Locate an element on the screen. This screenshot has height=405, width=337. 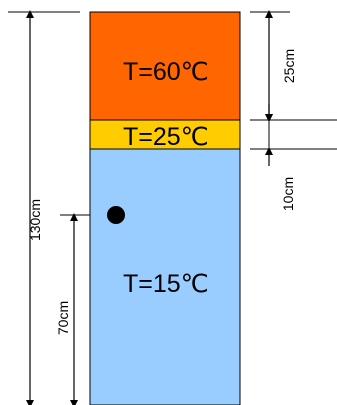
hot-layer-dimension-label: 25cm is located at coordinates (289, 66).